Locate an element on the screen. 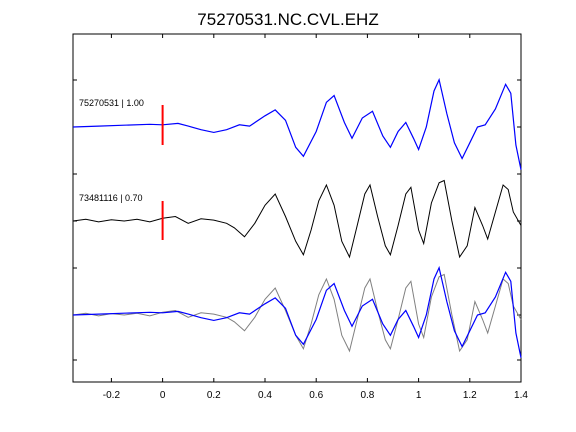 This screenshot has height=432, width=576. x-tick-label: 1.2 is located at coordinates (470, 395).